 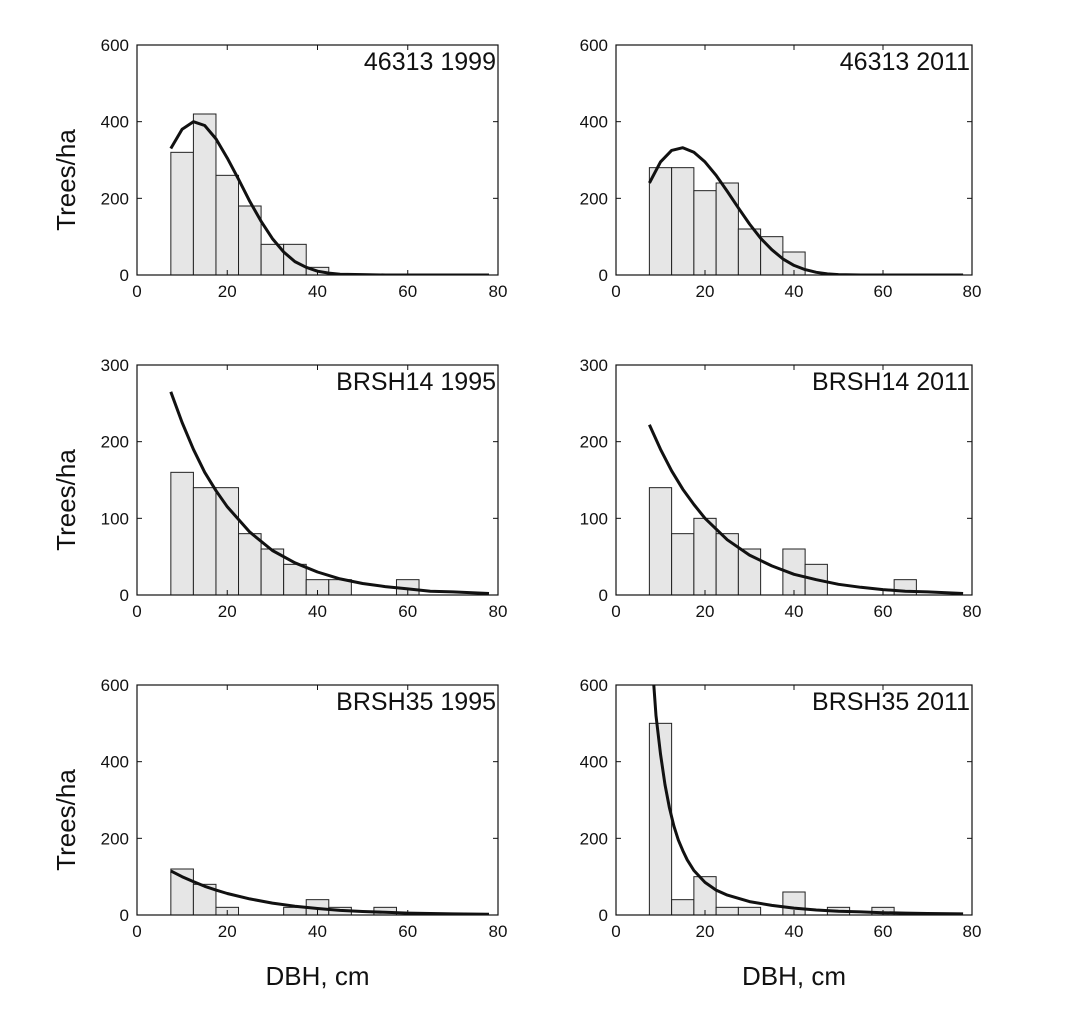 I want to click on panel-title: BRSH14 1995, so click(x=416, y=382).